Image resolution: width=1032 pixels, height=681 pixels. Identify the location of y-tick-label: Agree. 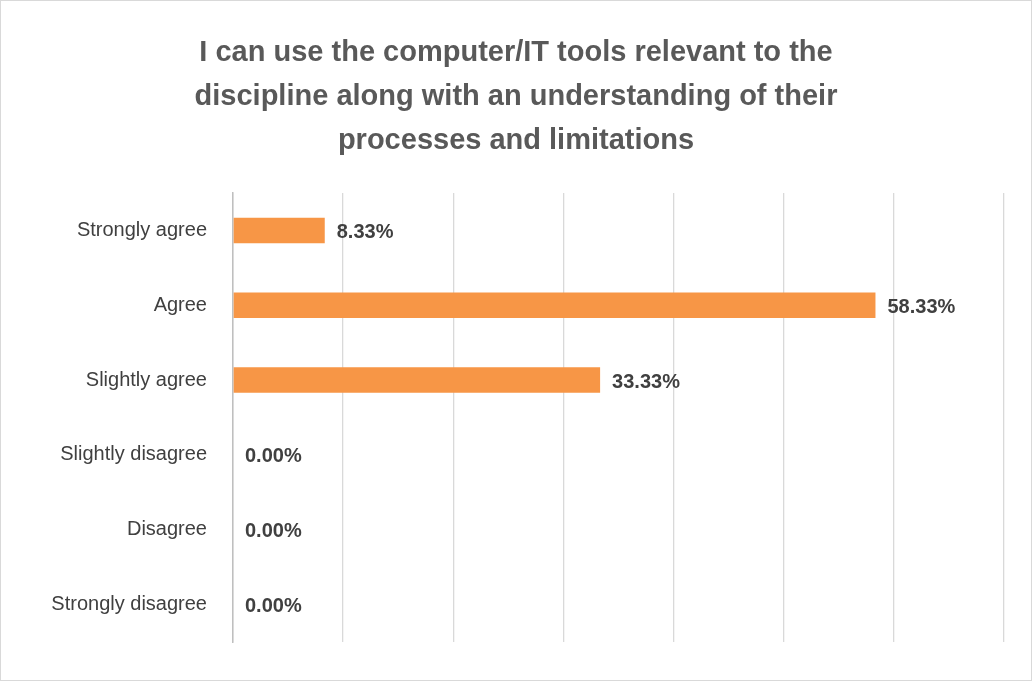
(180, 303).